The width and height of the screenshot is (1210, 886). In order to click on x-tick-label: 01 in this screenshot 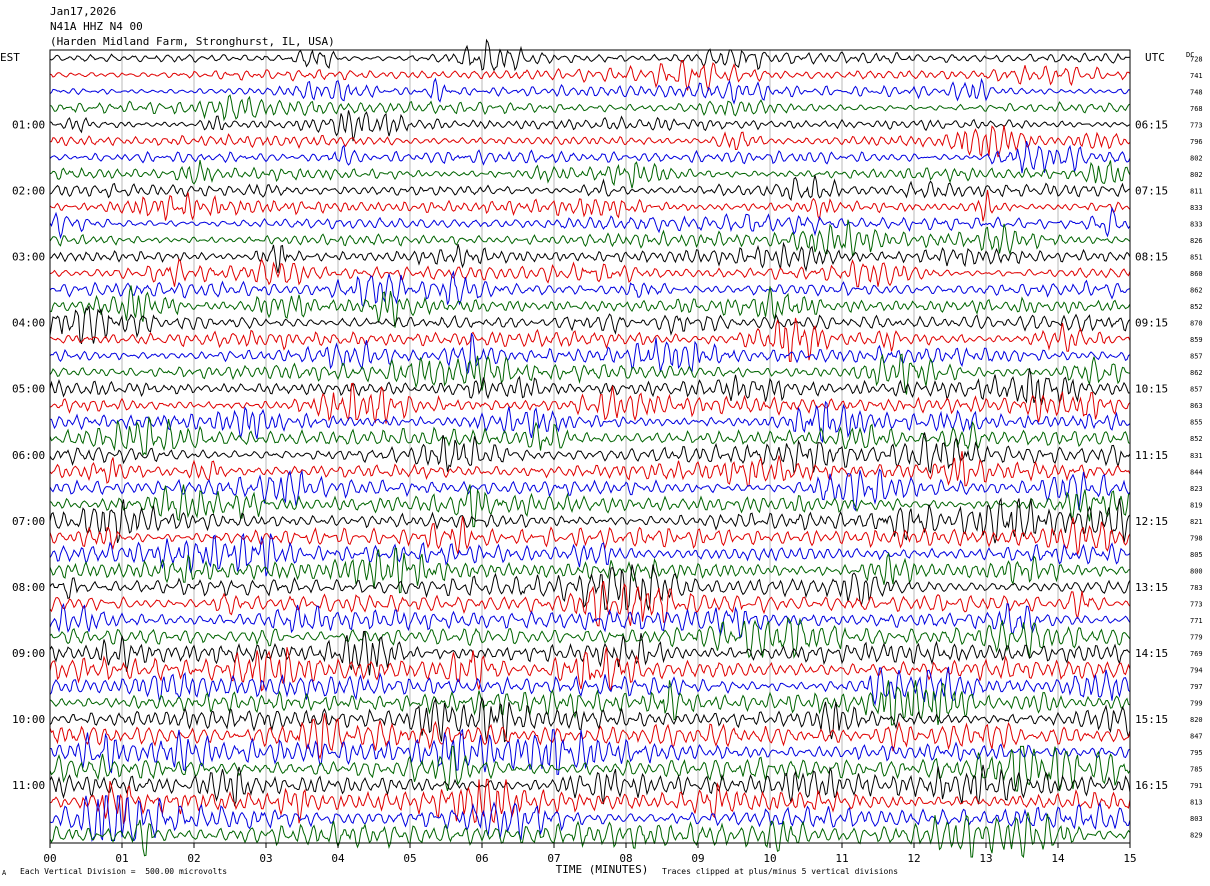, I will do `click(121, 858)`.